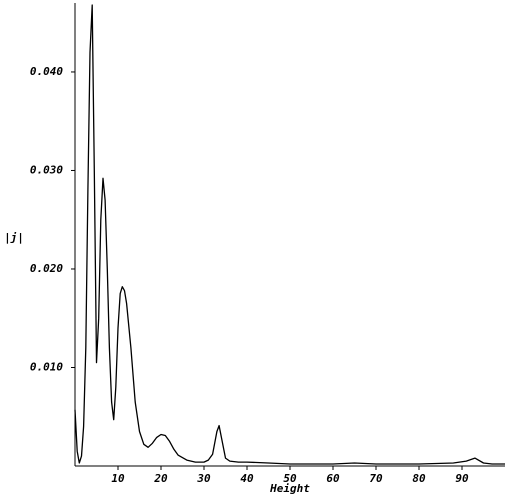 Image resolution: width=509 pixels, height=497 pixels. What do you see at coordinates (160, 478) in the screenshot?
I see `x-tick-label: 20` at bounding box center [160, 478].